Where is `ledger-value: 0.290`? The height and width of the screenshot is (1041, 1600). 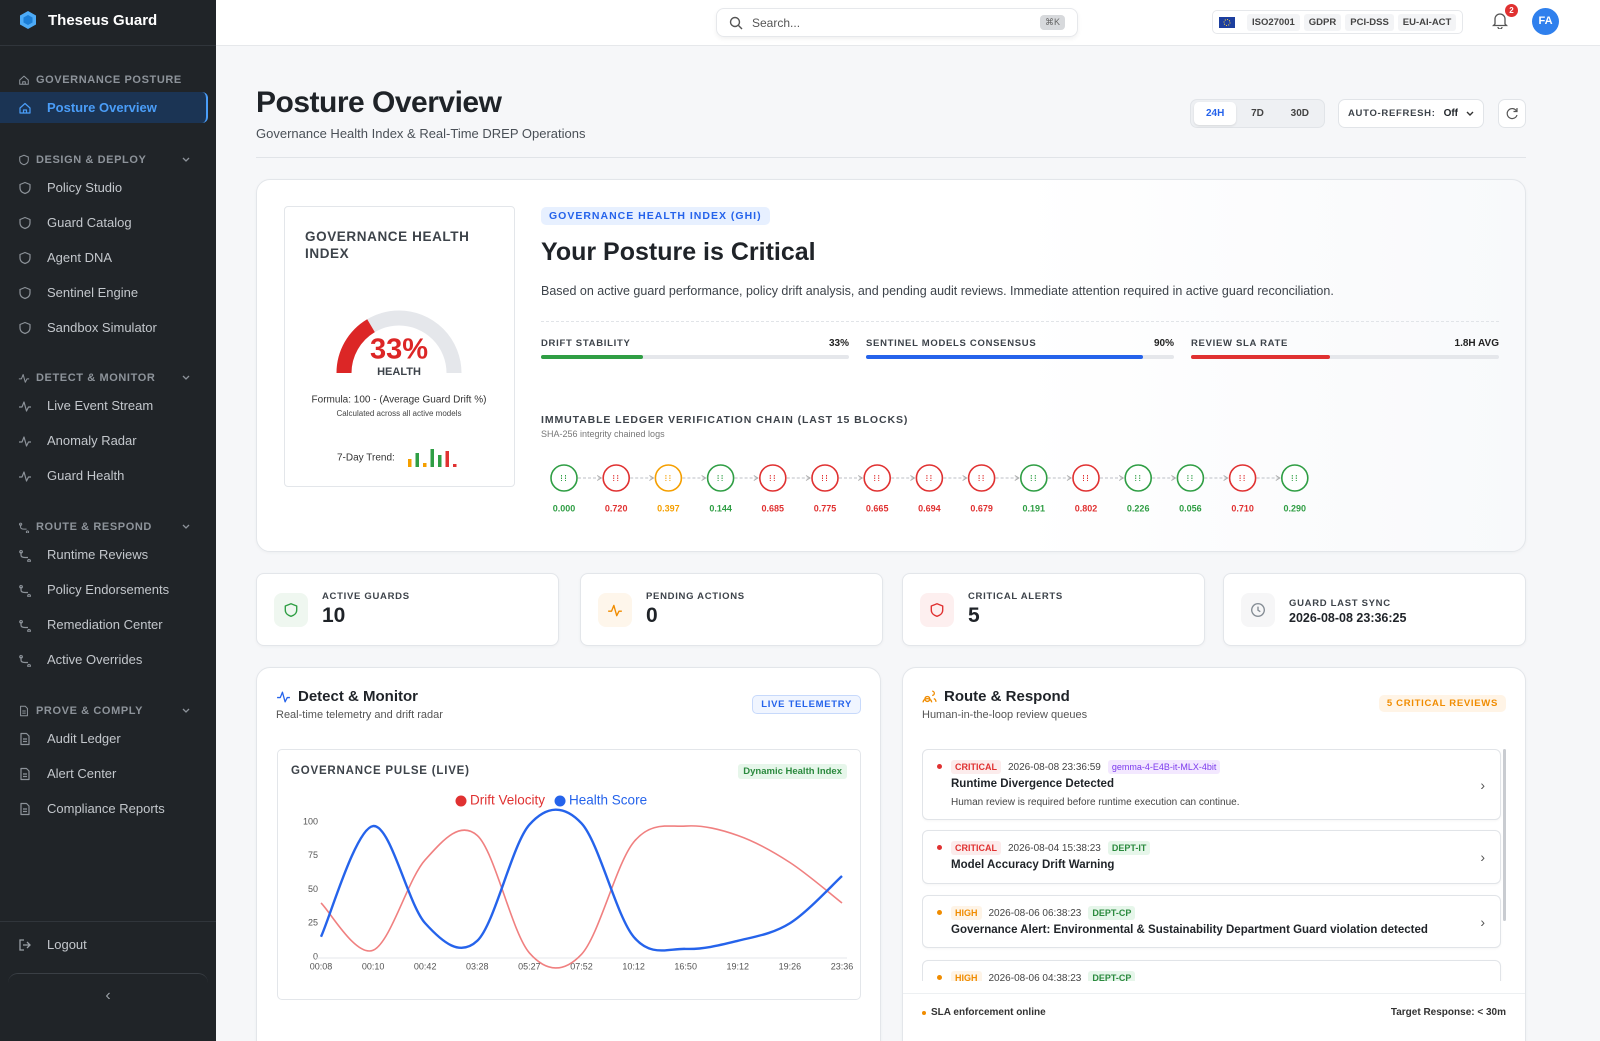
ledger-value: 0.290 is located at coordinates (1295, 508).